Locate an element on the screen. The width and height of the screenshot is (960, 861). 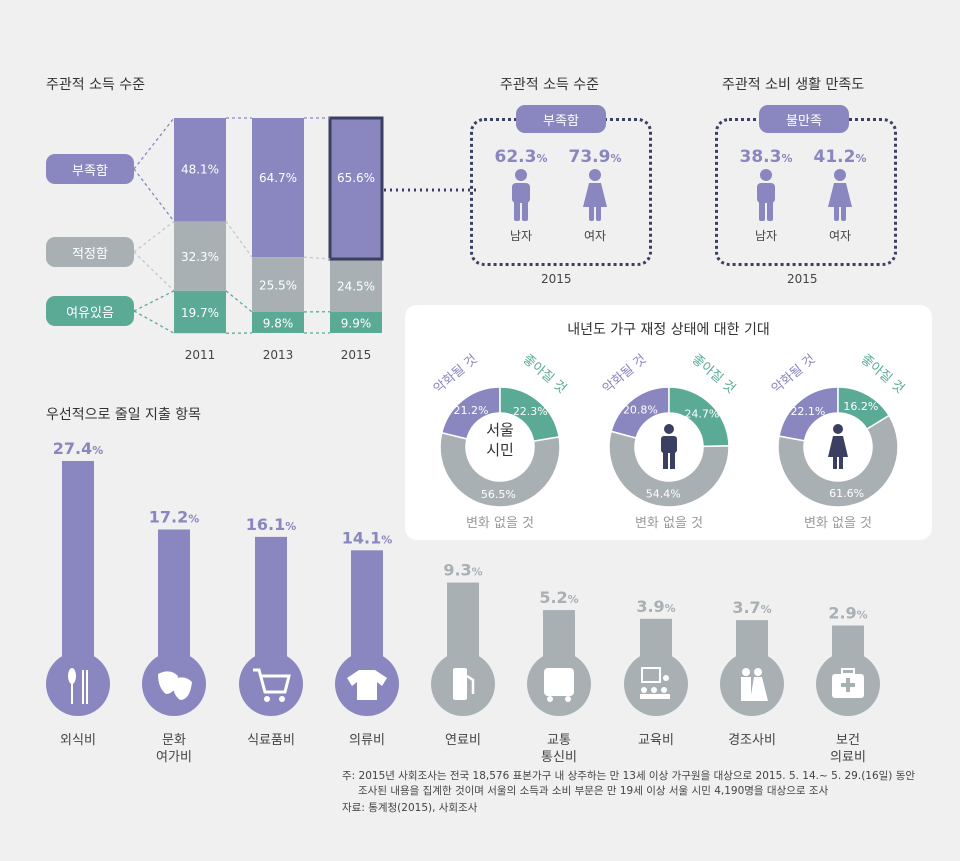
male-consumption-pct: 38.3% is located at coordinates (766, 157).